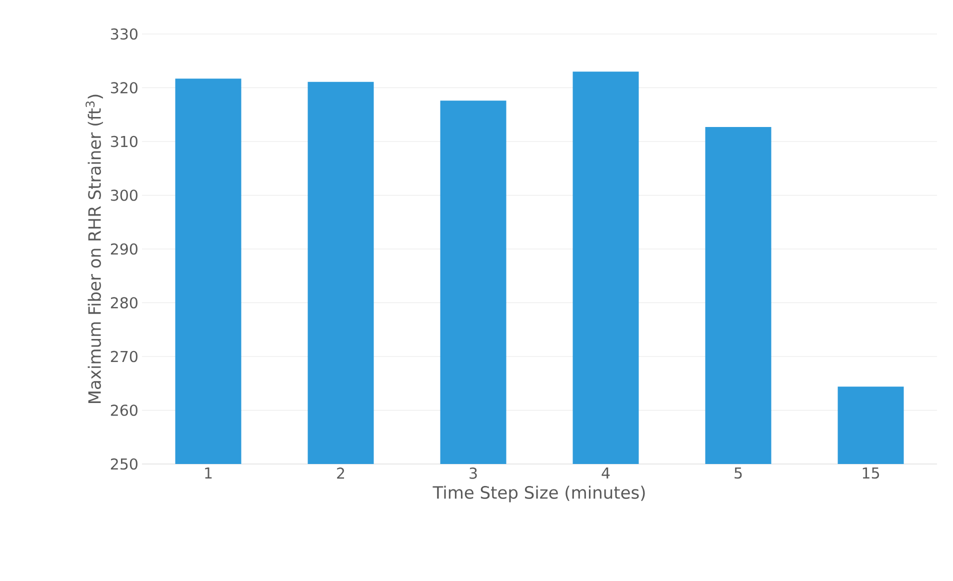 Image resolution: width=953 pixels, height=581 pixels. What do you see at coordinates (124, 142) in the screenshot?
I see `y-tick-label: 310` at bounding box center [124, 142].